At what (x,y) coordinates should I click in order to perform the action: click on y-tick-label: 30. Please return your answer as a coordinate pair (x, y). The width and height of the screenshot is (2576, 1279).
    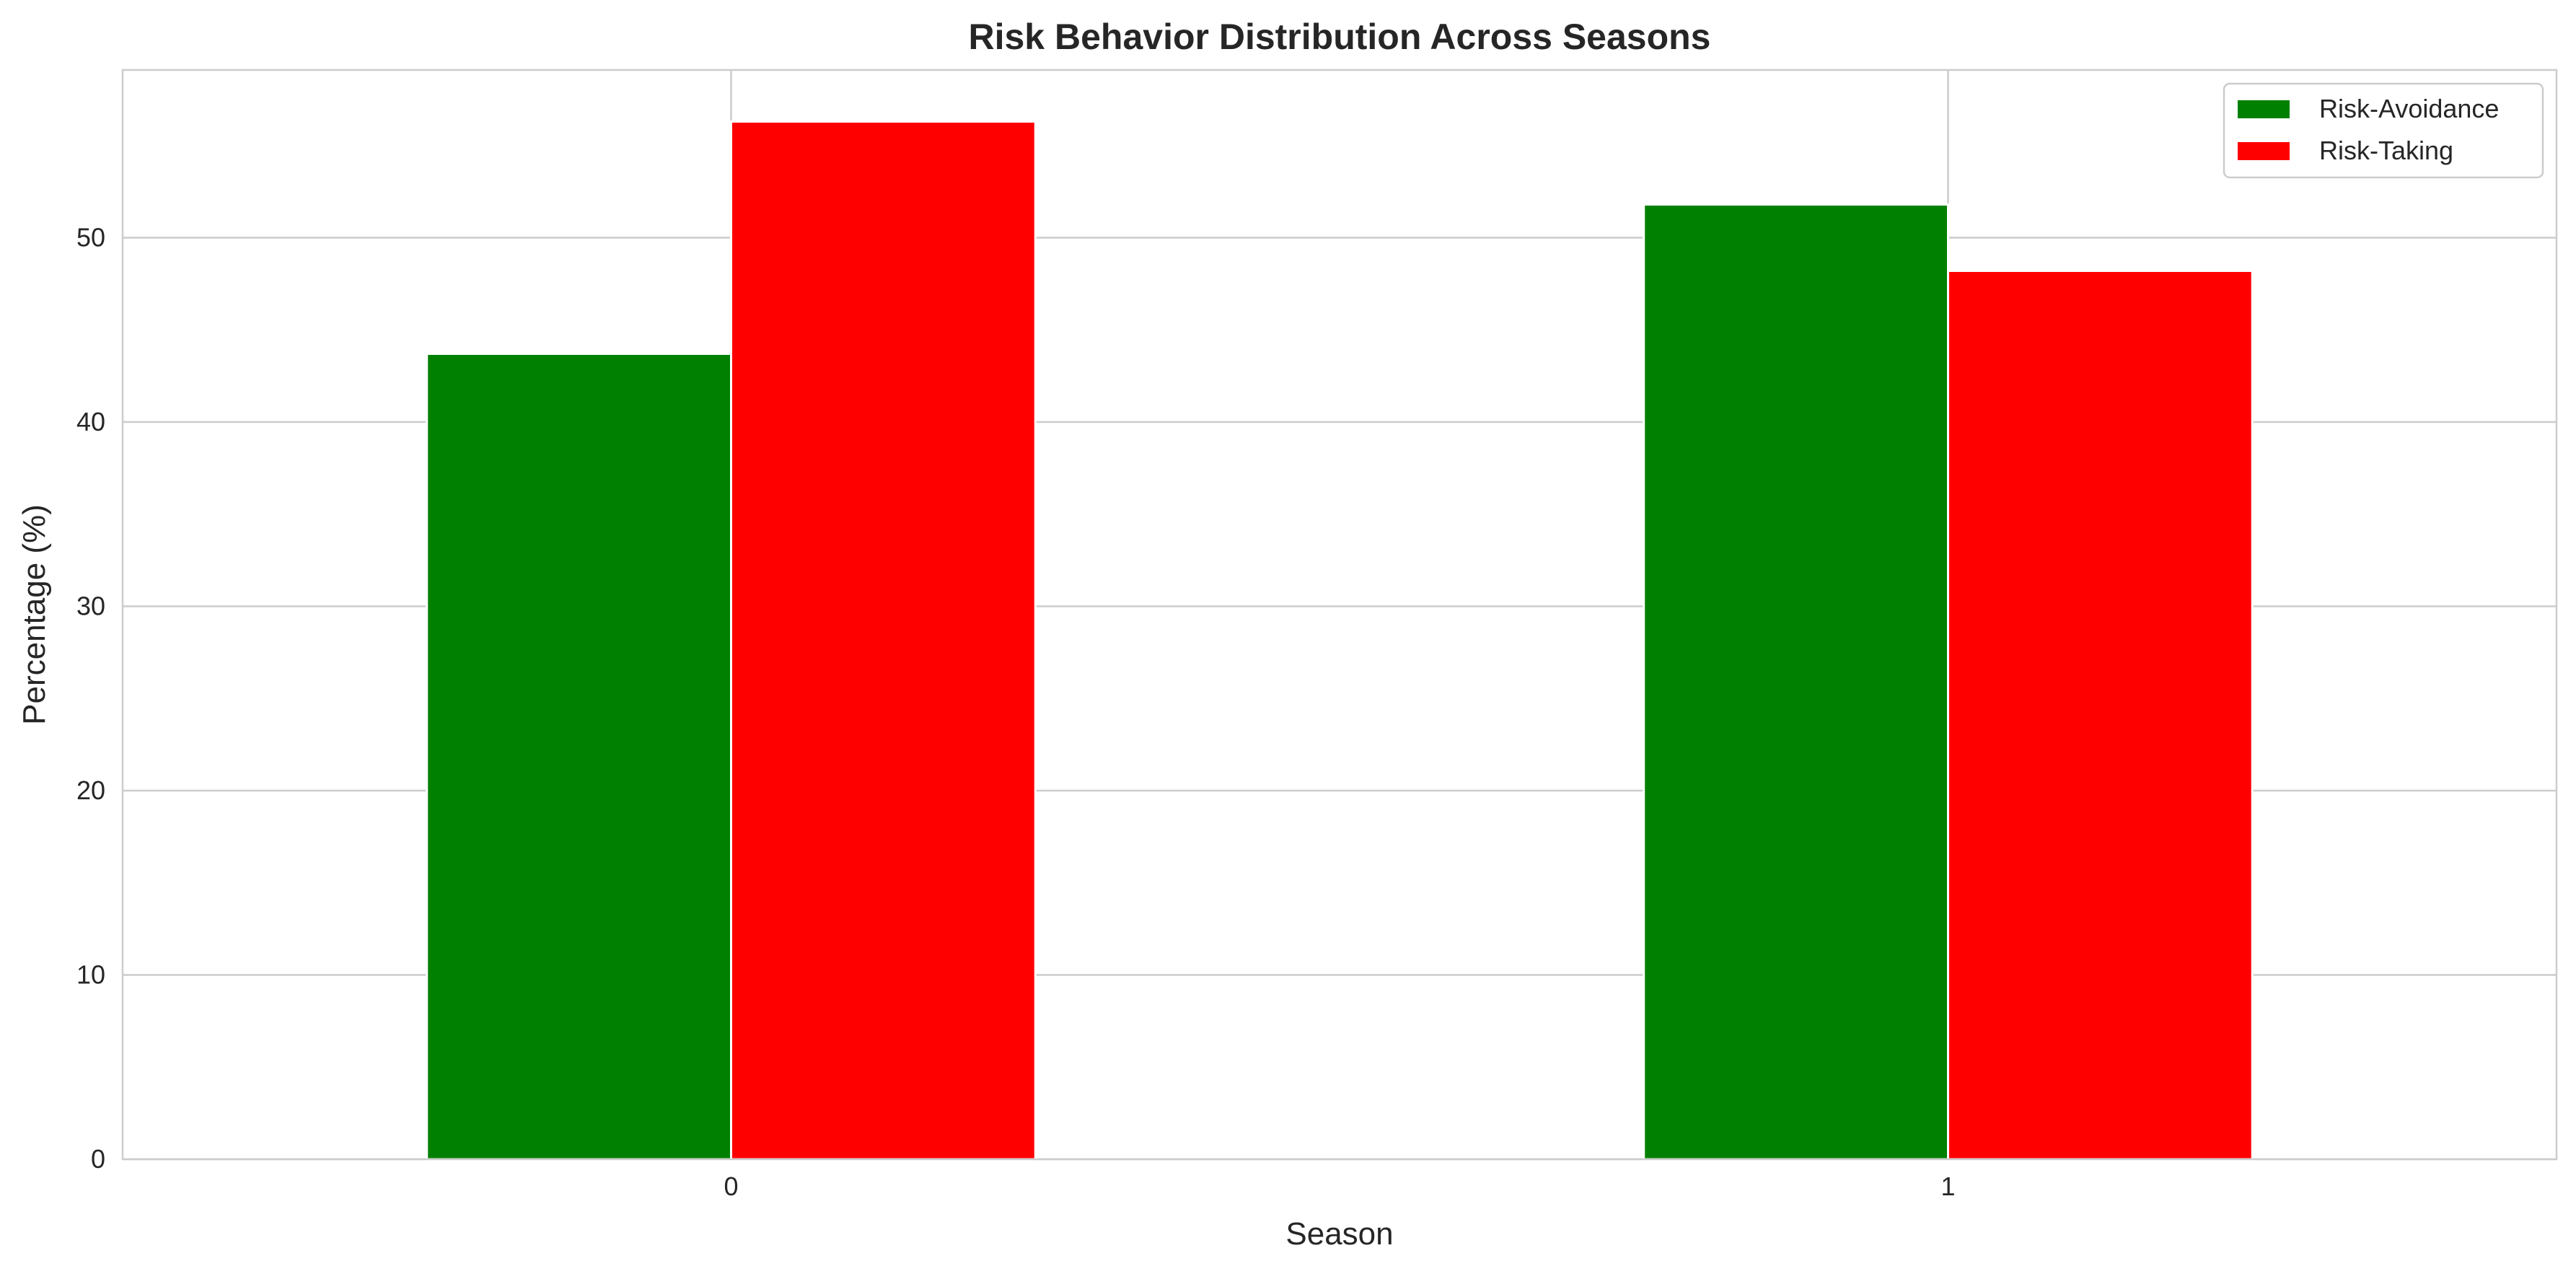
    Looking at the image, I should click on (90, 606).